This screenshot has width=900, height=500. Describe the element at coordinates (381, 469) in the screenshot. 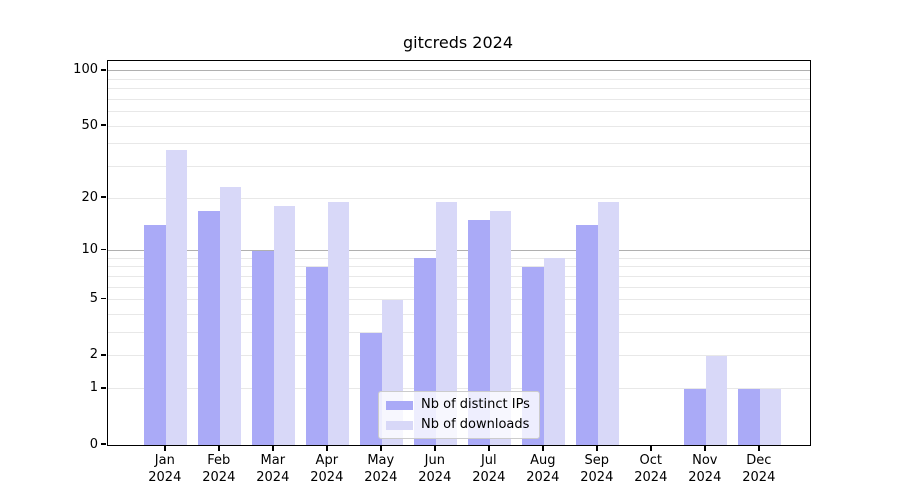

I see `x-tick-label: May 2024` at that location.